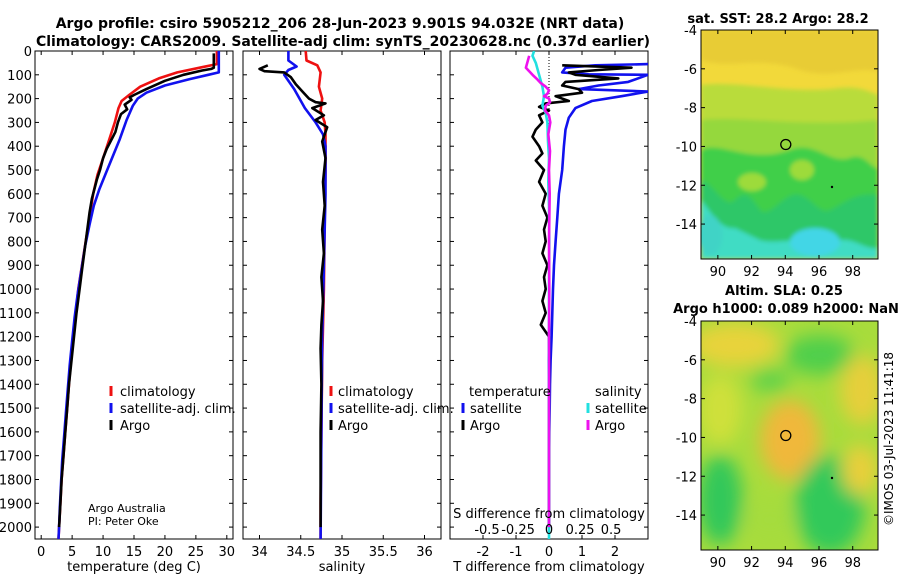 The height and width of the screenshot is (580, 900). Describe the element at coordinates (342, 567) in the screenshot. I see `salinity-xlabel: salinity` at that location.